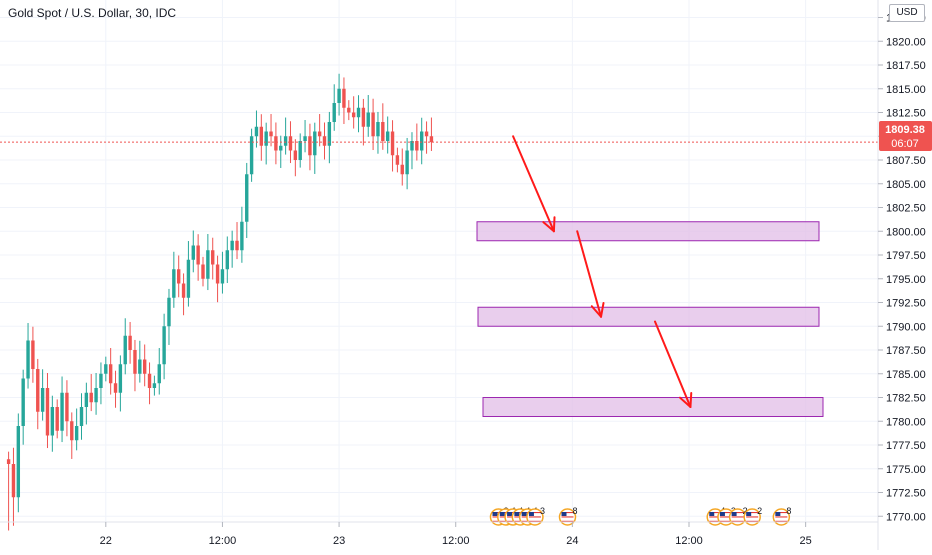 The height and width of the screenshot is (555, 932). Describe the element at coordinates (542, 511) in the screenshot. I see `event-count: 3` at that location.